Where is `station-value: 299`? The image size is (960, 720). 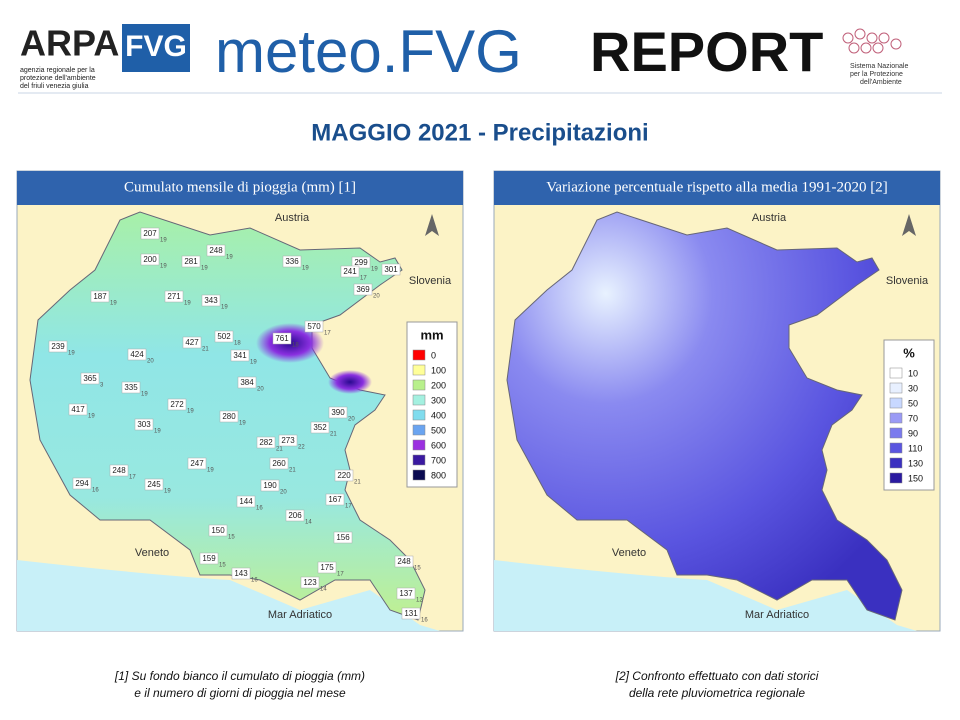 station-value: 299 is located at coordinates (361, 262).